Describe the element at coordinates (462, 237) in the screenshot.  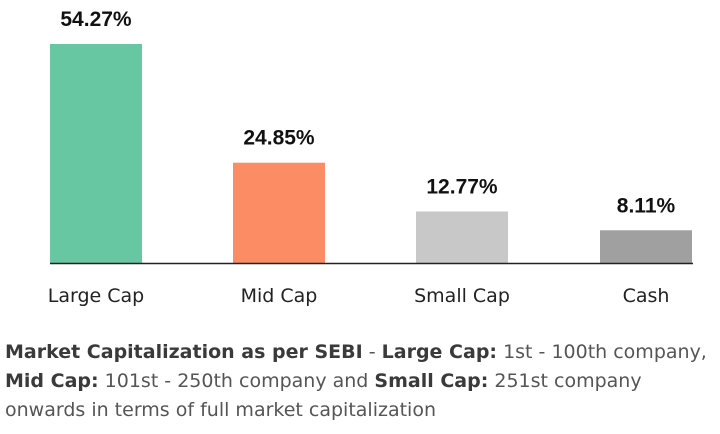
I see `bar-small-cap` at that location.